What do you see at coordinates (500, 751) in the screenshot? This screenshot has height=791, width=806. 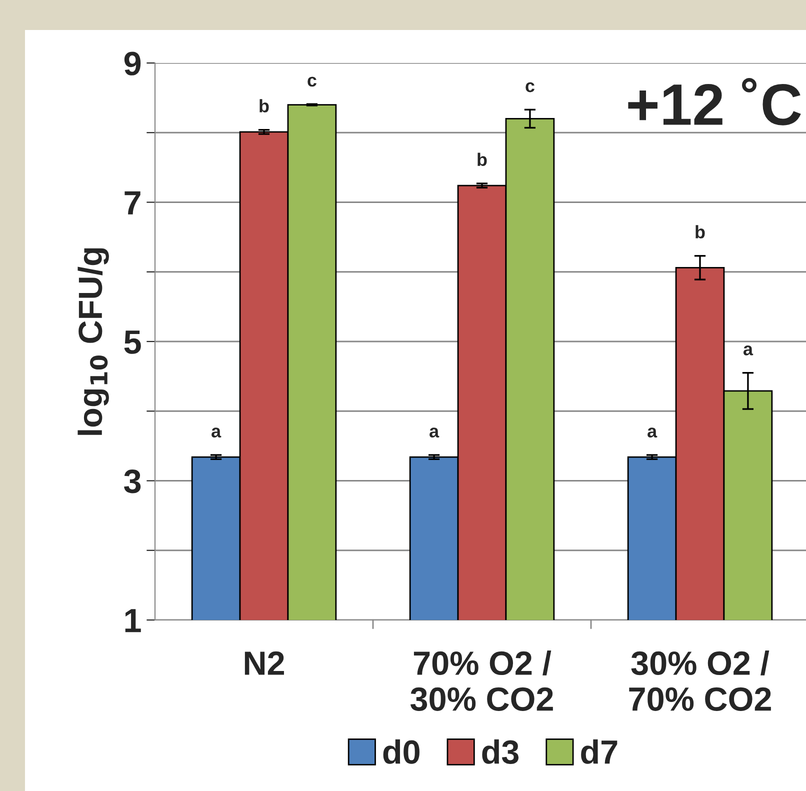 I see `legend-label: d3` at bounding box center [500, 751].